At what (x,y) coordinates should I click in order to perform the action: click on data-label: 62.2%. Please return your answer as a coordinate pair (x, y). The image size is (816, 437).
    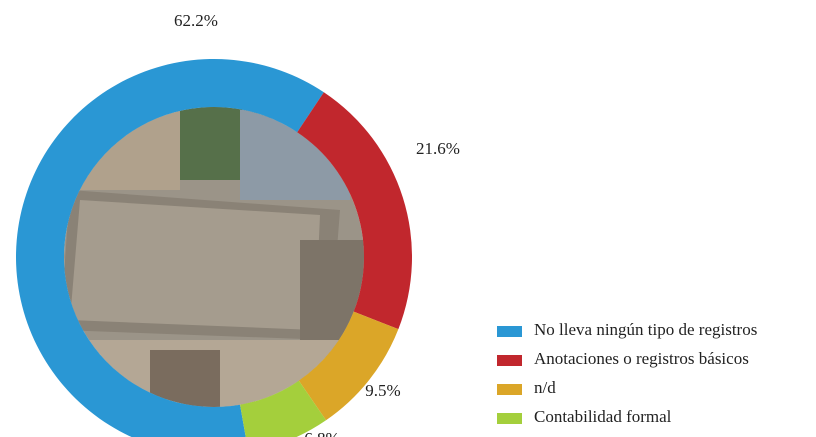
    Looking at the image, I should click on (196, 20).